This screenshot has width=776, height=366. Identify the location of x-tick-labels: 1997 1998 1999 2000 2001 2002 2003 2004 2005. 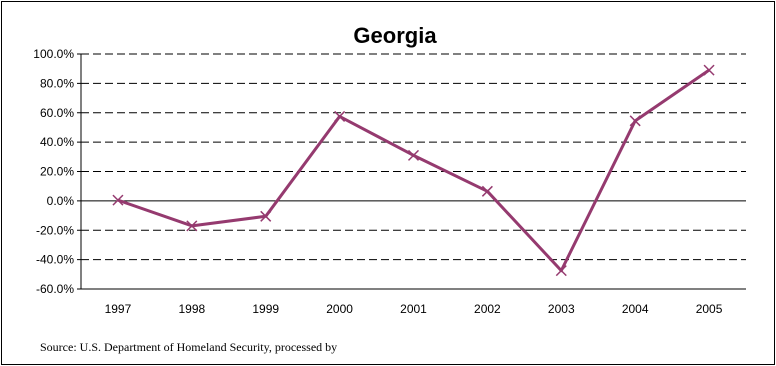
(414, 309).